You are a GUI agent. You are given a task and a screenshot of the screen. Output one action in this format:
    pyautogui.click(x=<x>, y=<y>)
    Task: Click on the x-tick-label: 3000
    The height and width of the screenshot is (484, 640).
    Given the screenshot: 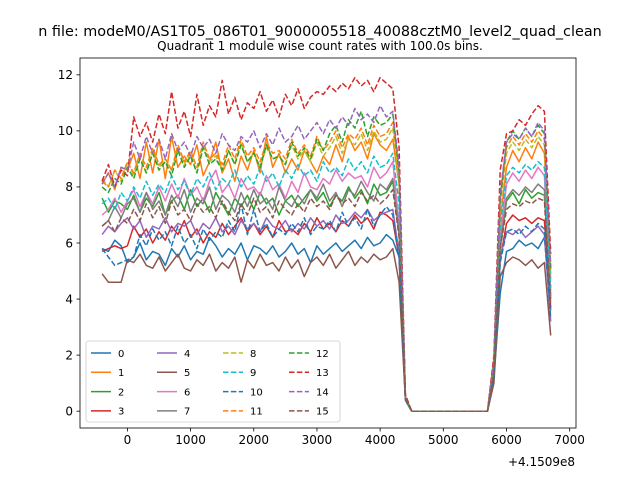 What is the action you would take?
    pyautogui.click(x=317, y=440)
    